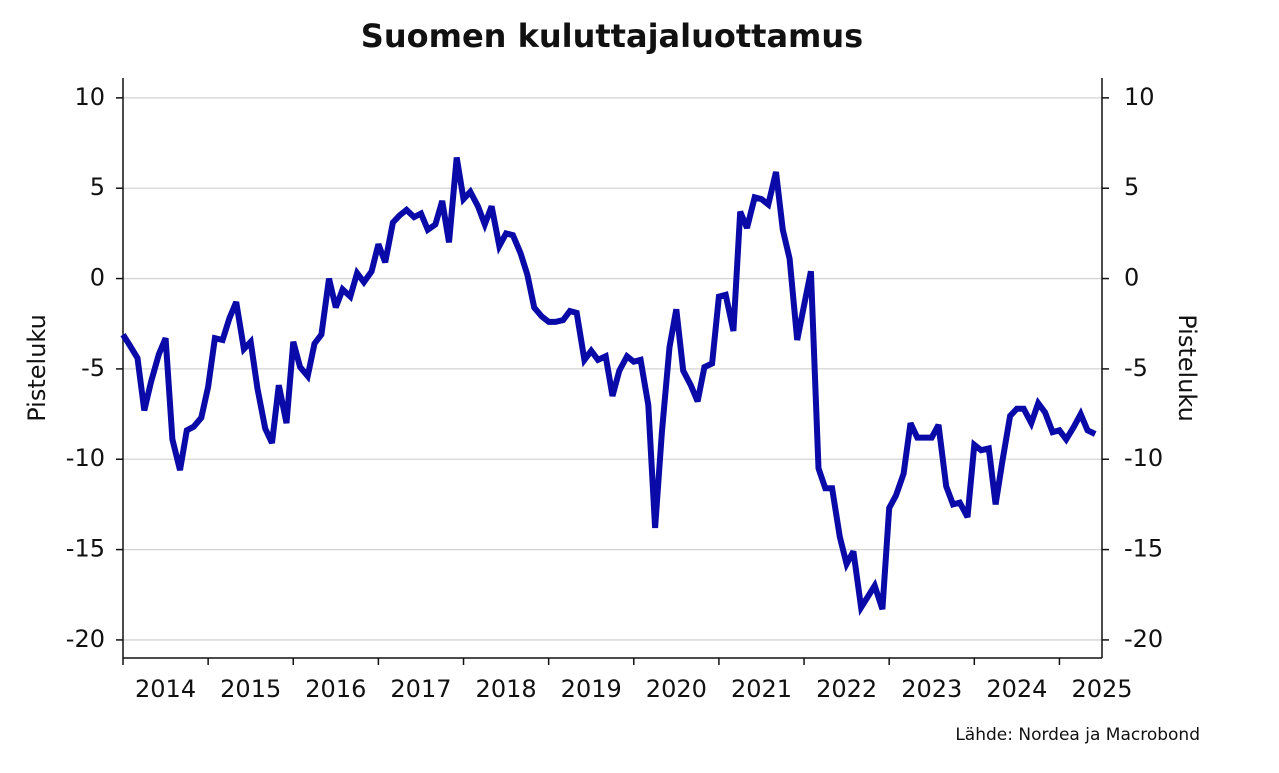 This screenshot has width=1279, height=773. Describe the element at coordinates (1143, 549) in the screenshot. I see `y2-tick-label: -15` at that location.